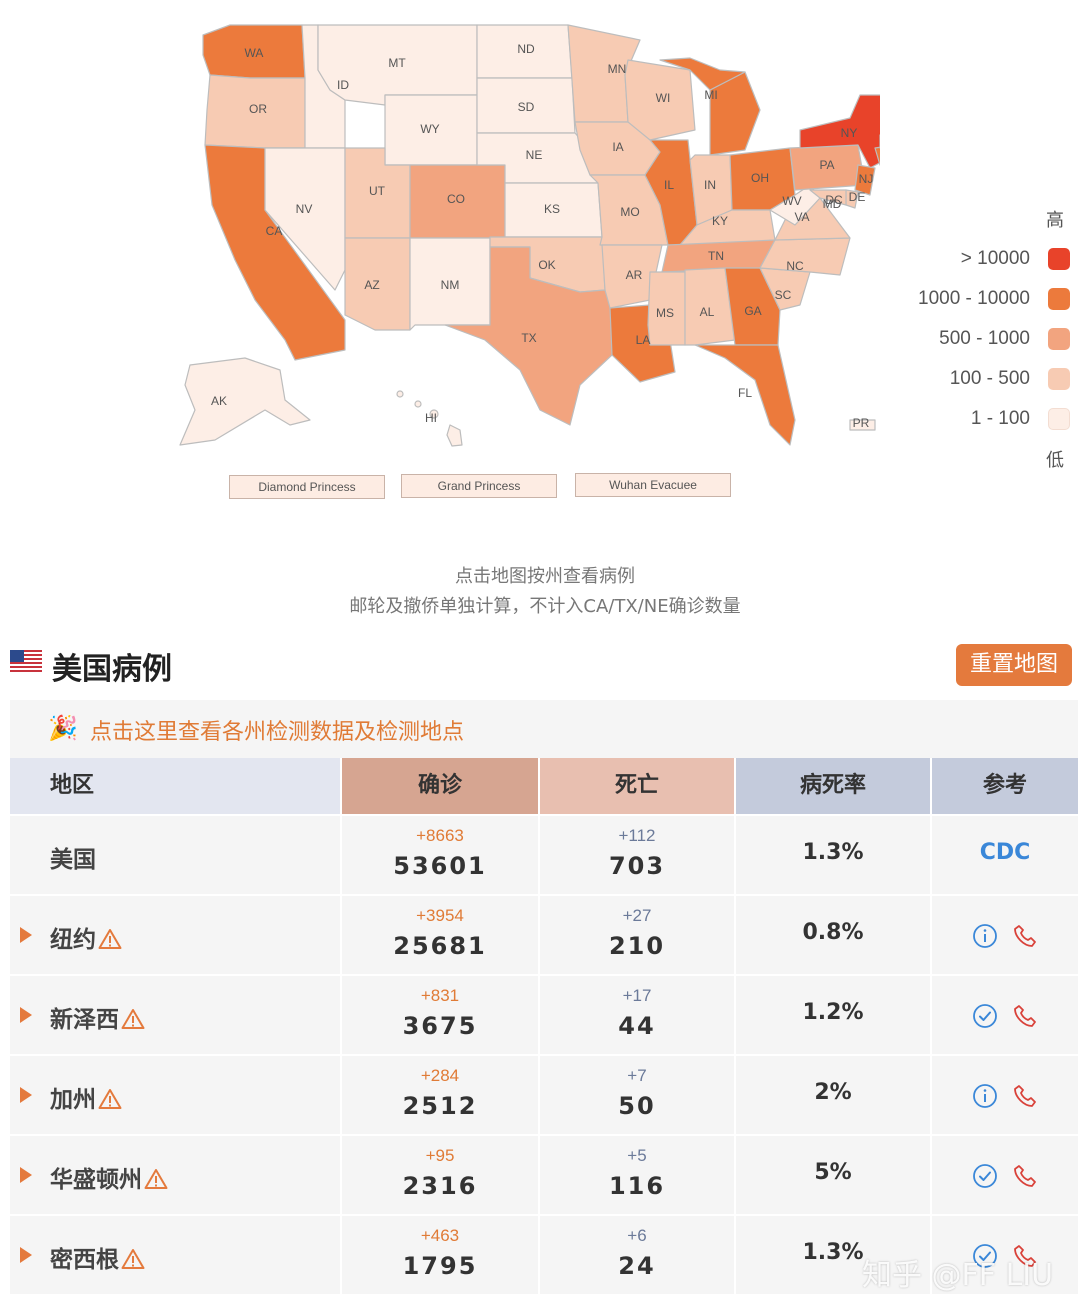  What do you see at coordinates (877, 155) in the screenshot?
I see `state-CT` at bounding box center [877, 155].